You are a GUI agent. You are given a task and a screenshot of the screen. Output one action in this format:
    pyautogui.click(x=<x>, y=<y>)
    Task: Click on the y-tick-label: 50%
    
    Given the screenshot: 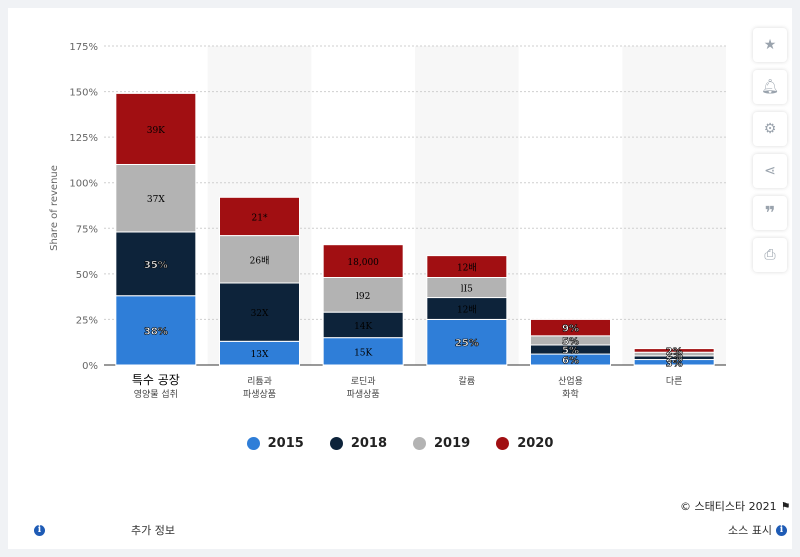 What is the action you would take?
    pyautogui.click(x=87, y=275)
    